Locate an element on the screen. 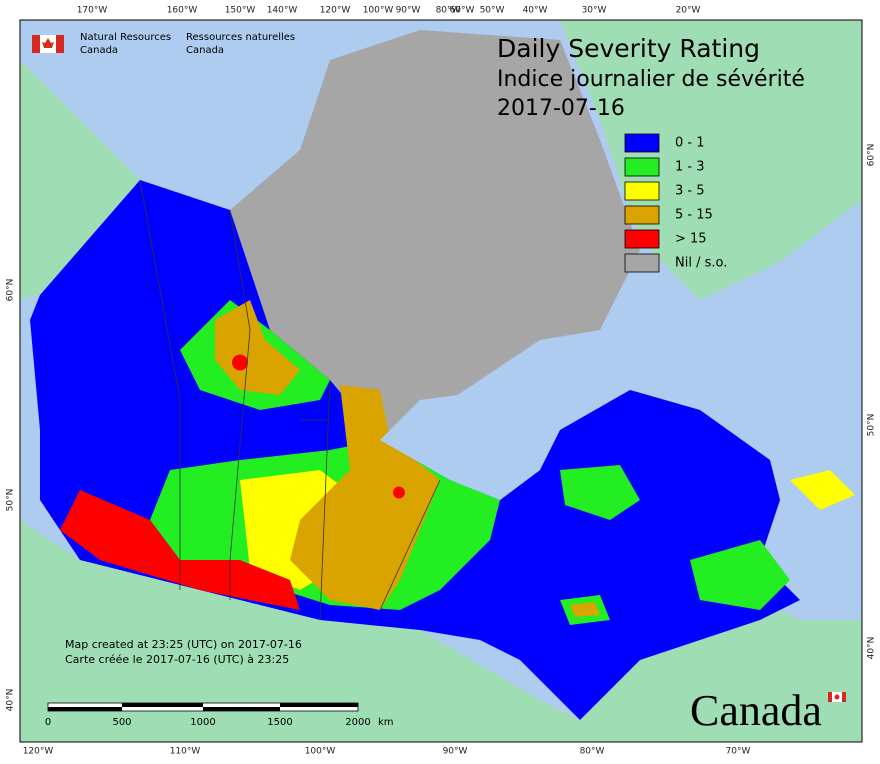 This screenshot has width=880, height=764. longitude-label: 140°W is located at coordinates (282, 11).